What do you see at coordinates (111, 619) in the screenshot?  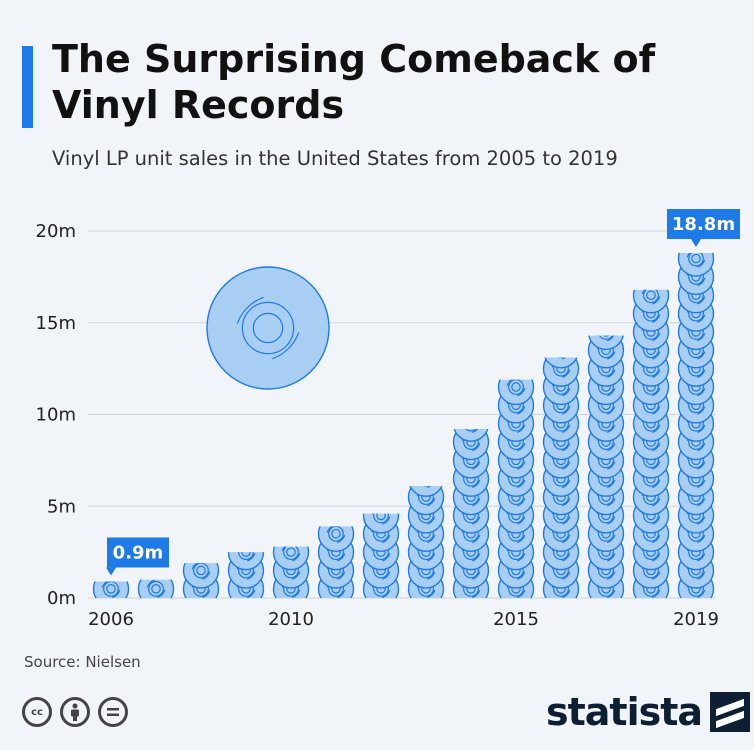 I see `x-tick-label: 2006` at bounding box center [111, 619].